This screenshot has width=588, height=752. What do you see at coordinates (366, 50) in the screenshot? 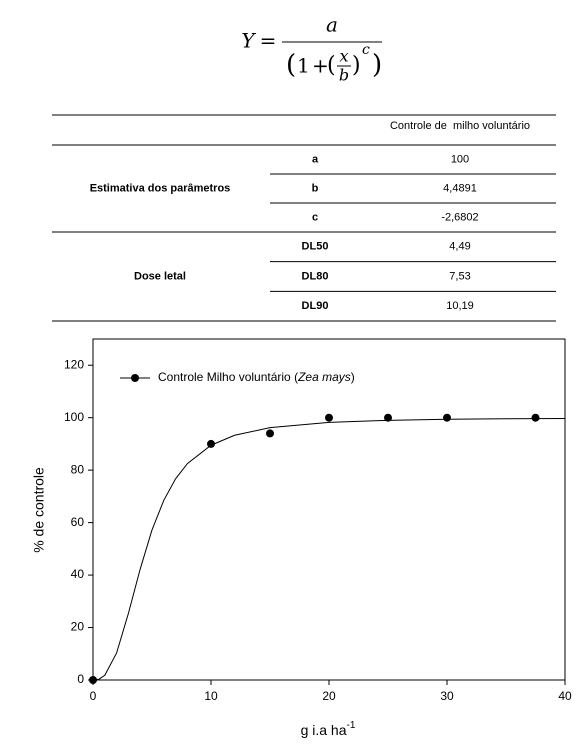
I see `formula-c: c` at bounding box center [366, 50].